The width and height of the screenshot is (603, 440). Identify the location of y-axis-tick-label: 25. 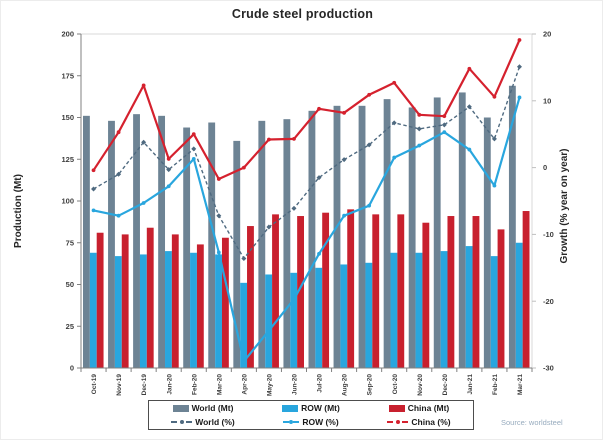
(70, 326).